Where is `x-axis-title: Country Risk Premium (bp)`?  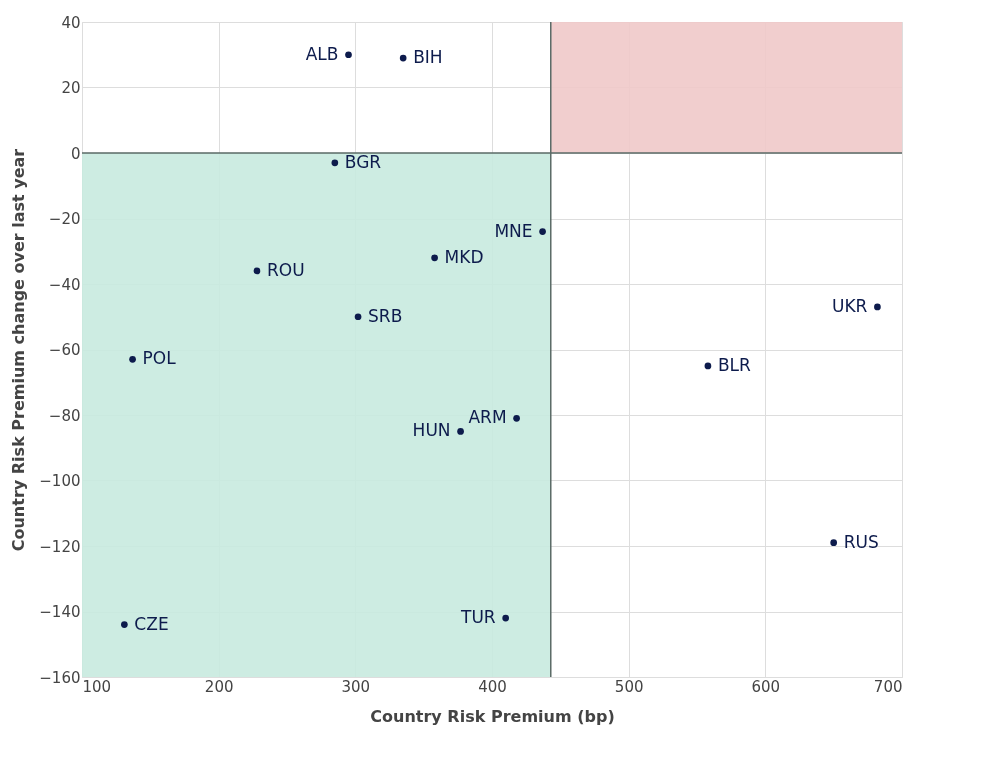 x-axis-title: Country Risk Premium (bp) is located at coordinates (492, 716).